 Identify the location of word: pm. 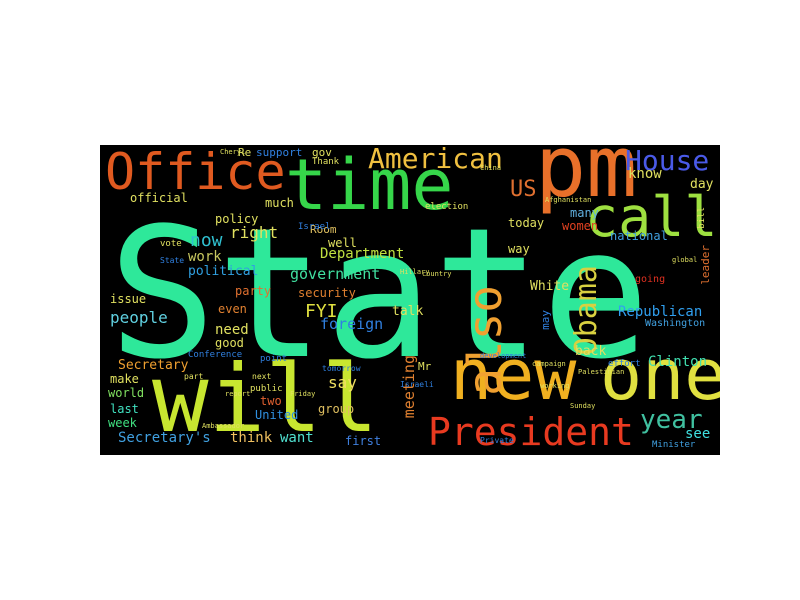
(586, 181).